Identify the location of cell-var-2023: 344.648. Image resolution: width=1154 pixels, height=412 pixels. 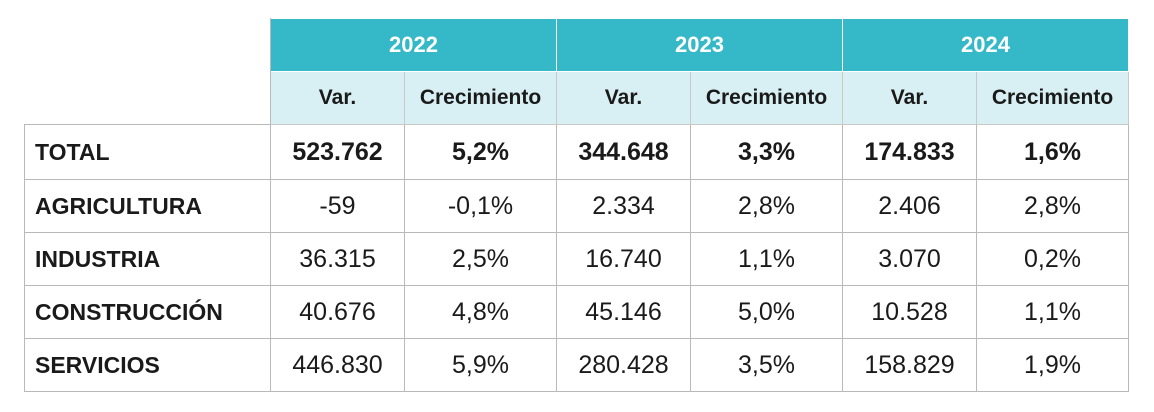
(623, 152).